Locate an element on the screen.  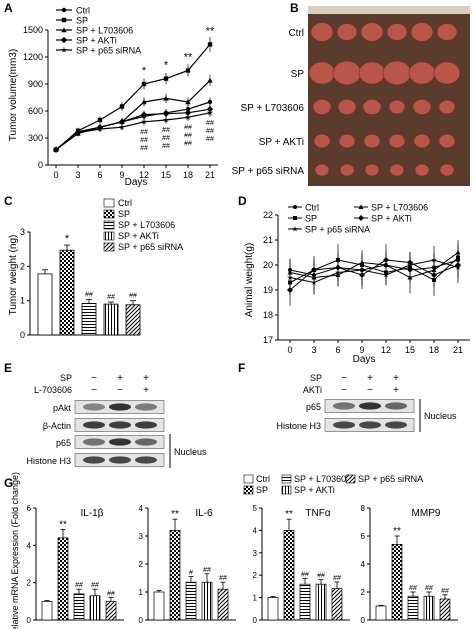
x-tick-label: 6 is located at coordinates (337, 350).